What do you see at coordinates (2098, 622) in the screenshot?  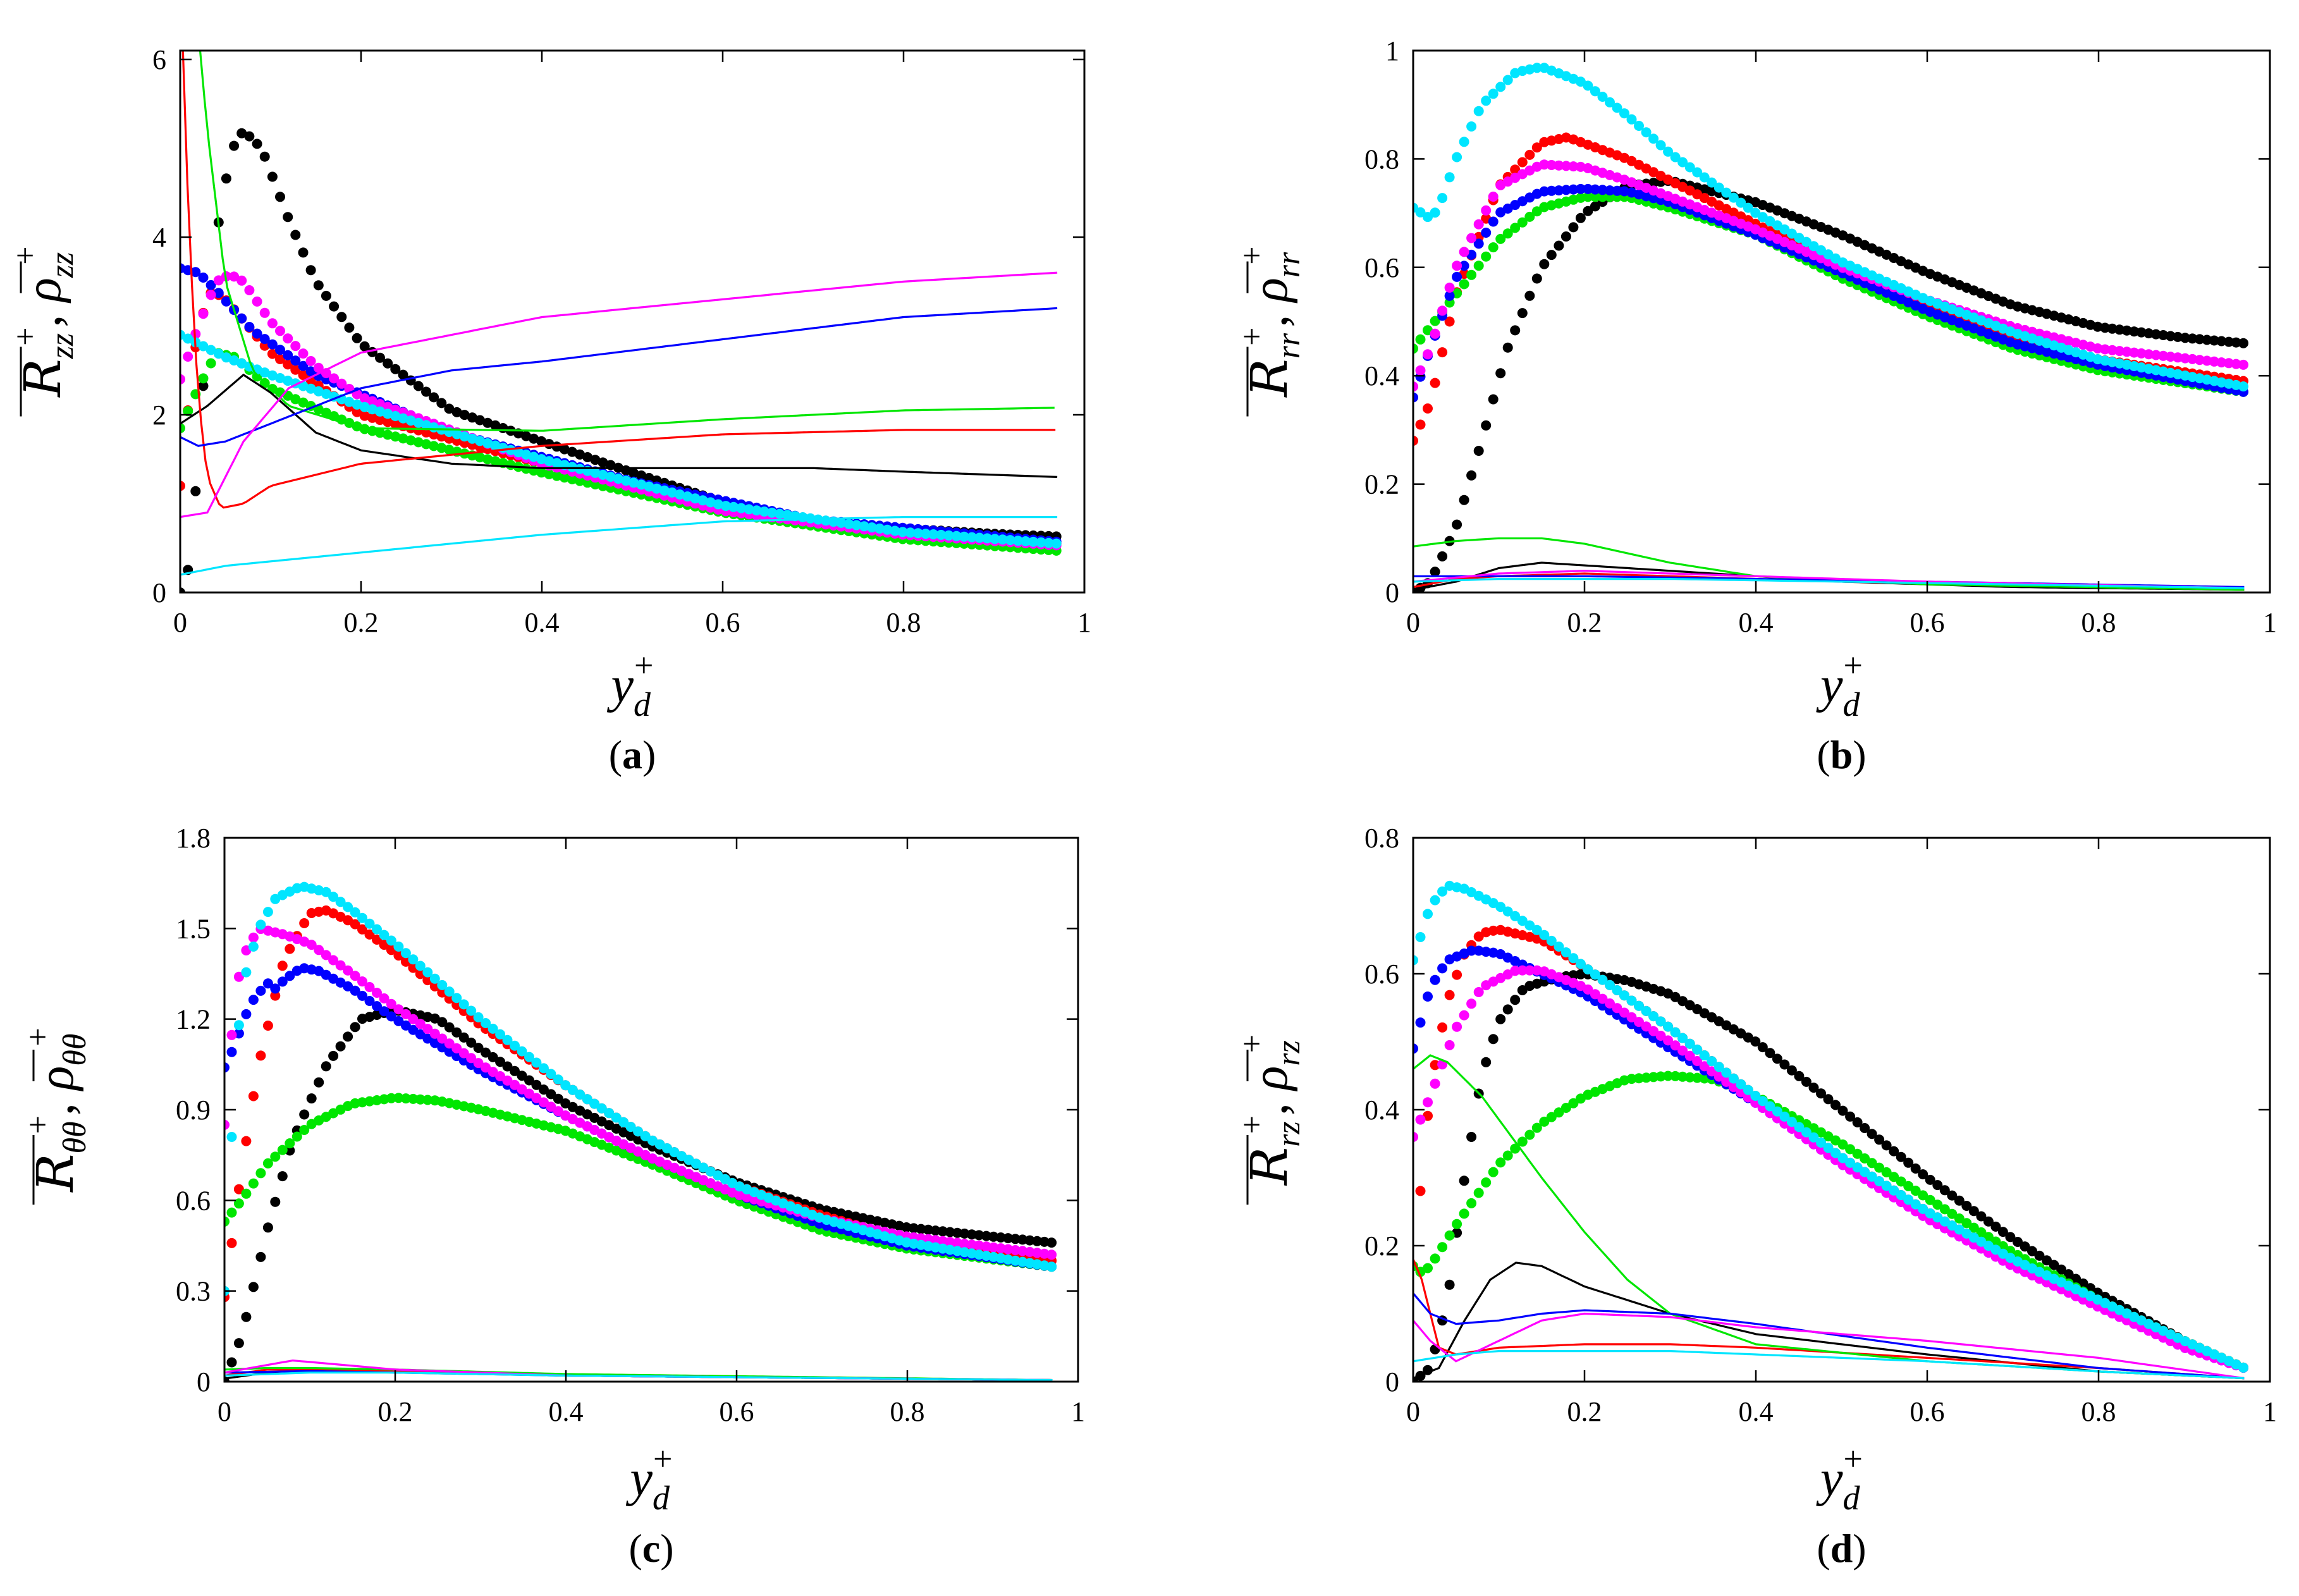 I see `x-tick-label: 0.8` at bounding box center [2098, 622].